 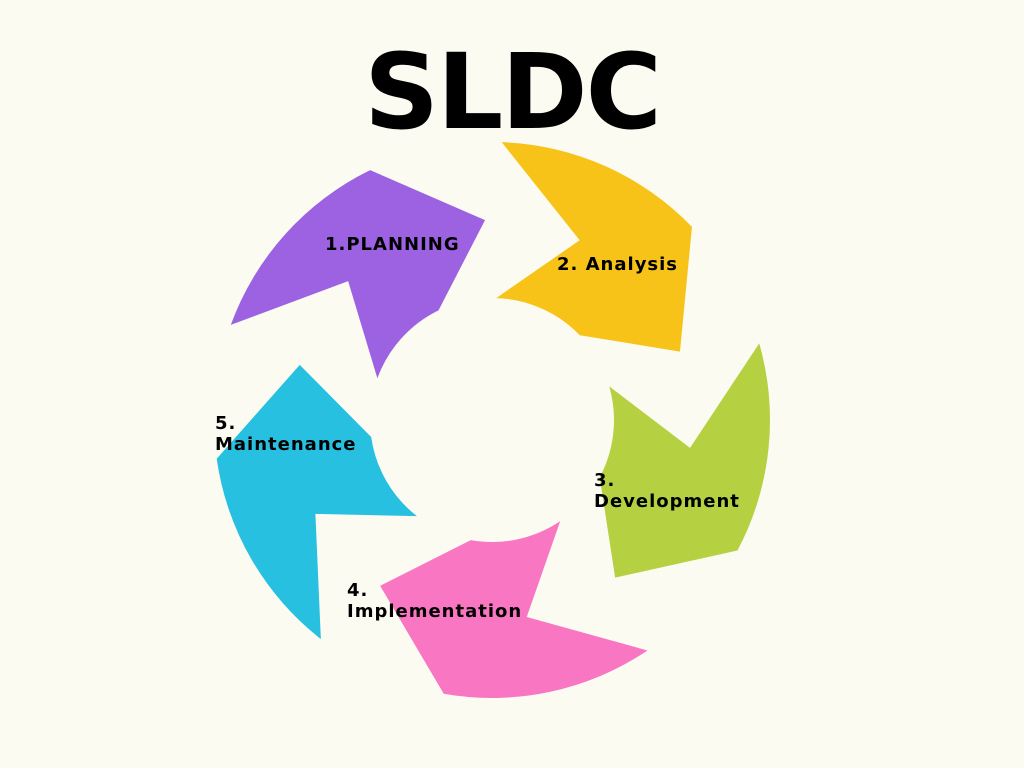 What do you see at coordinates (357, 590) in the screenshot?
I see `phase-implementation-label-line: 4.` at bounding box center [357, 590].